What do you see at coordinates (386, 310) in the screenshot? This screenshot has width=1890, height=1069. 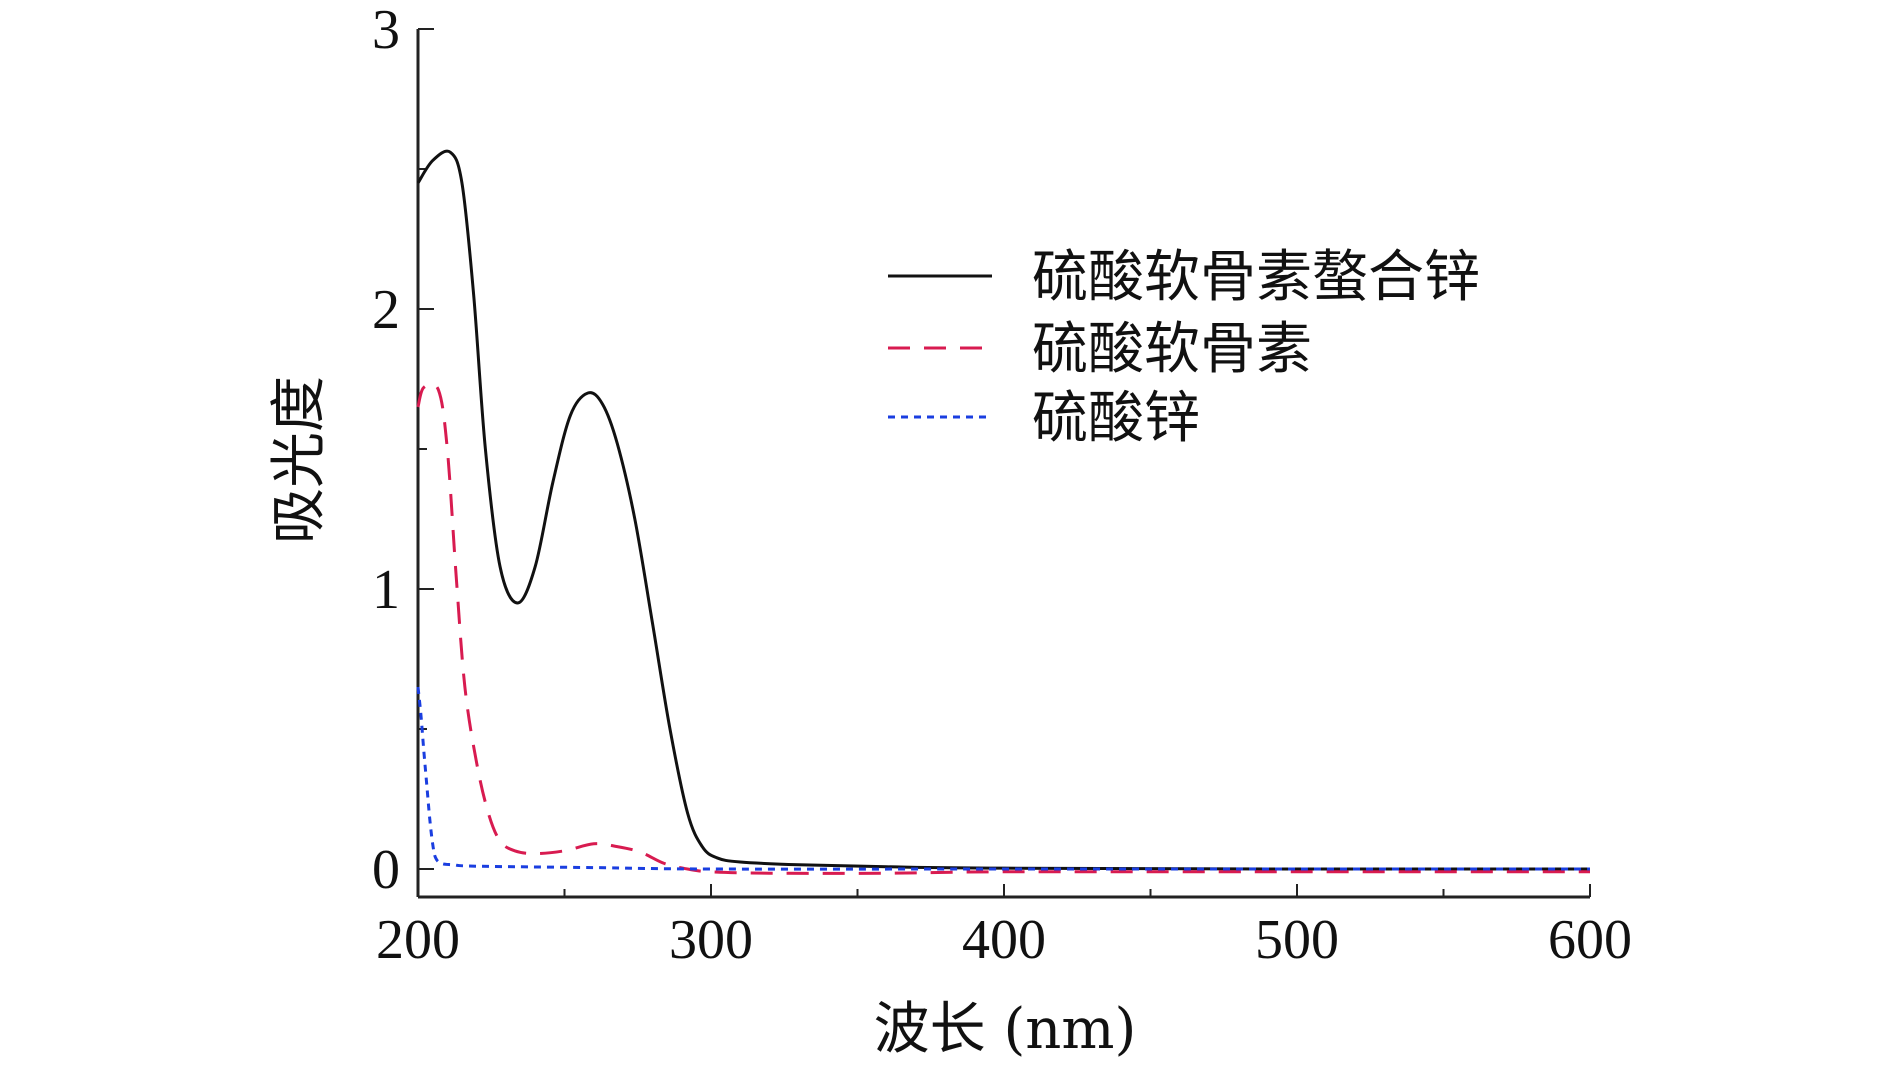 I see `y-tick-label: 2` at bounding box center [386, 310].